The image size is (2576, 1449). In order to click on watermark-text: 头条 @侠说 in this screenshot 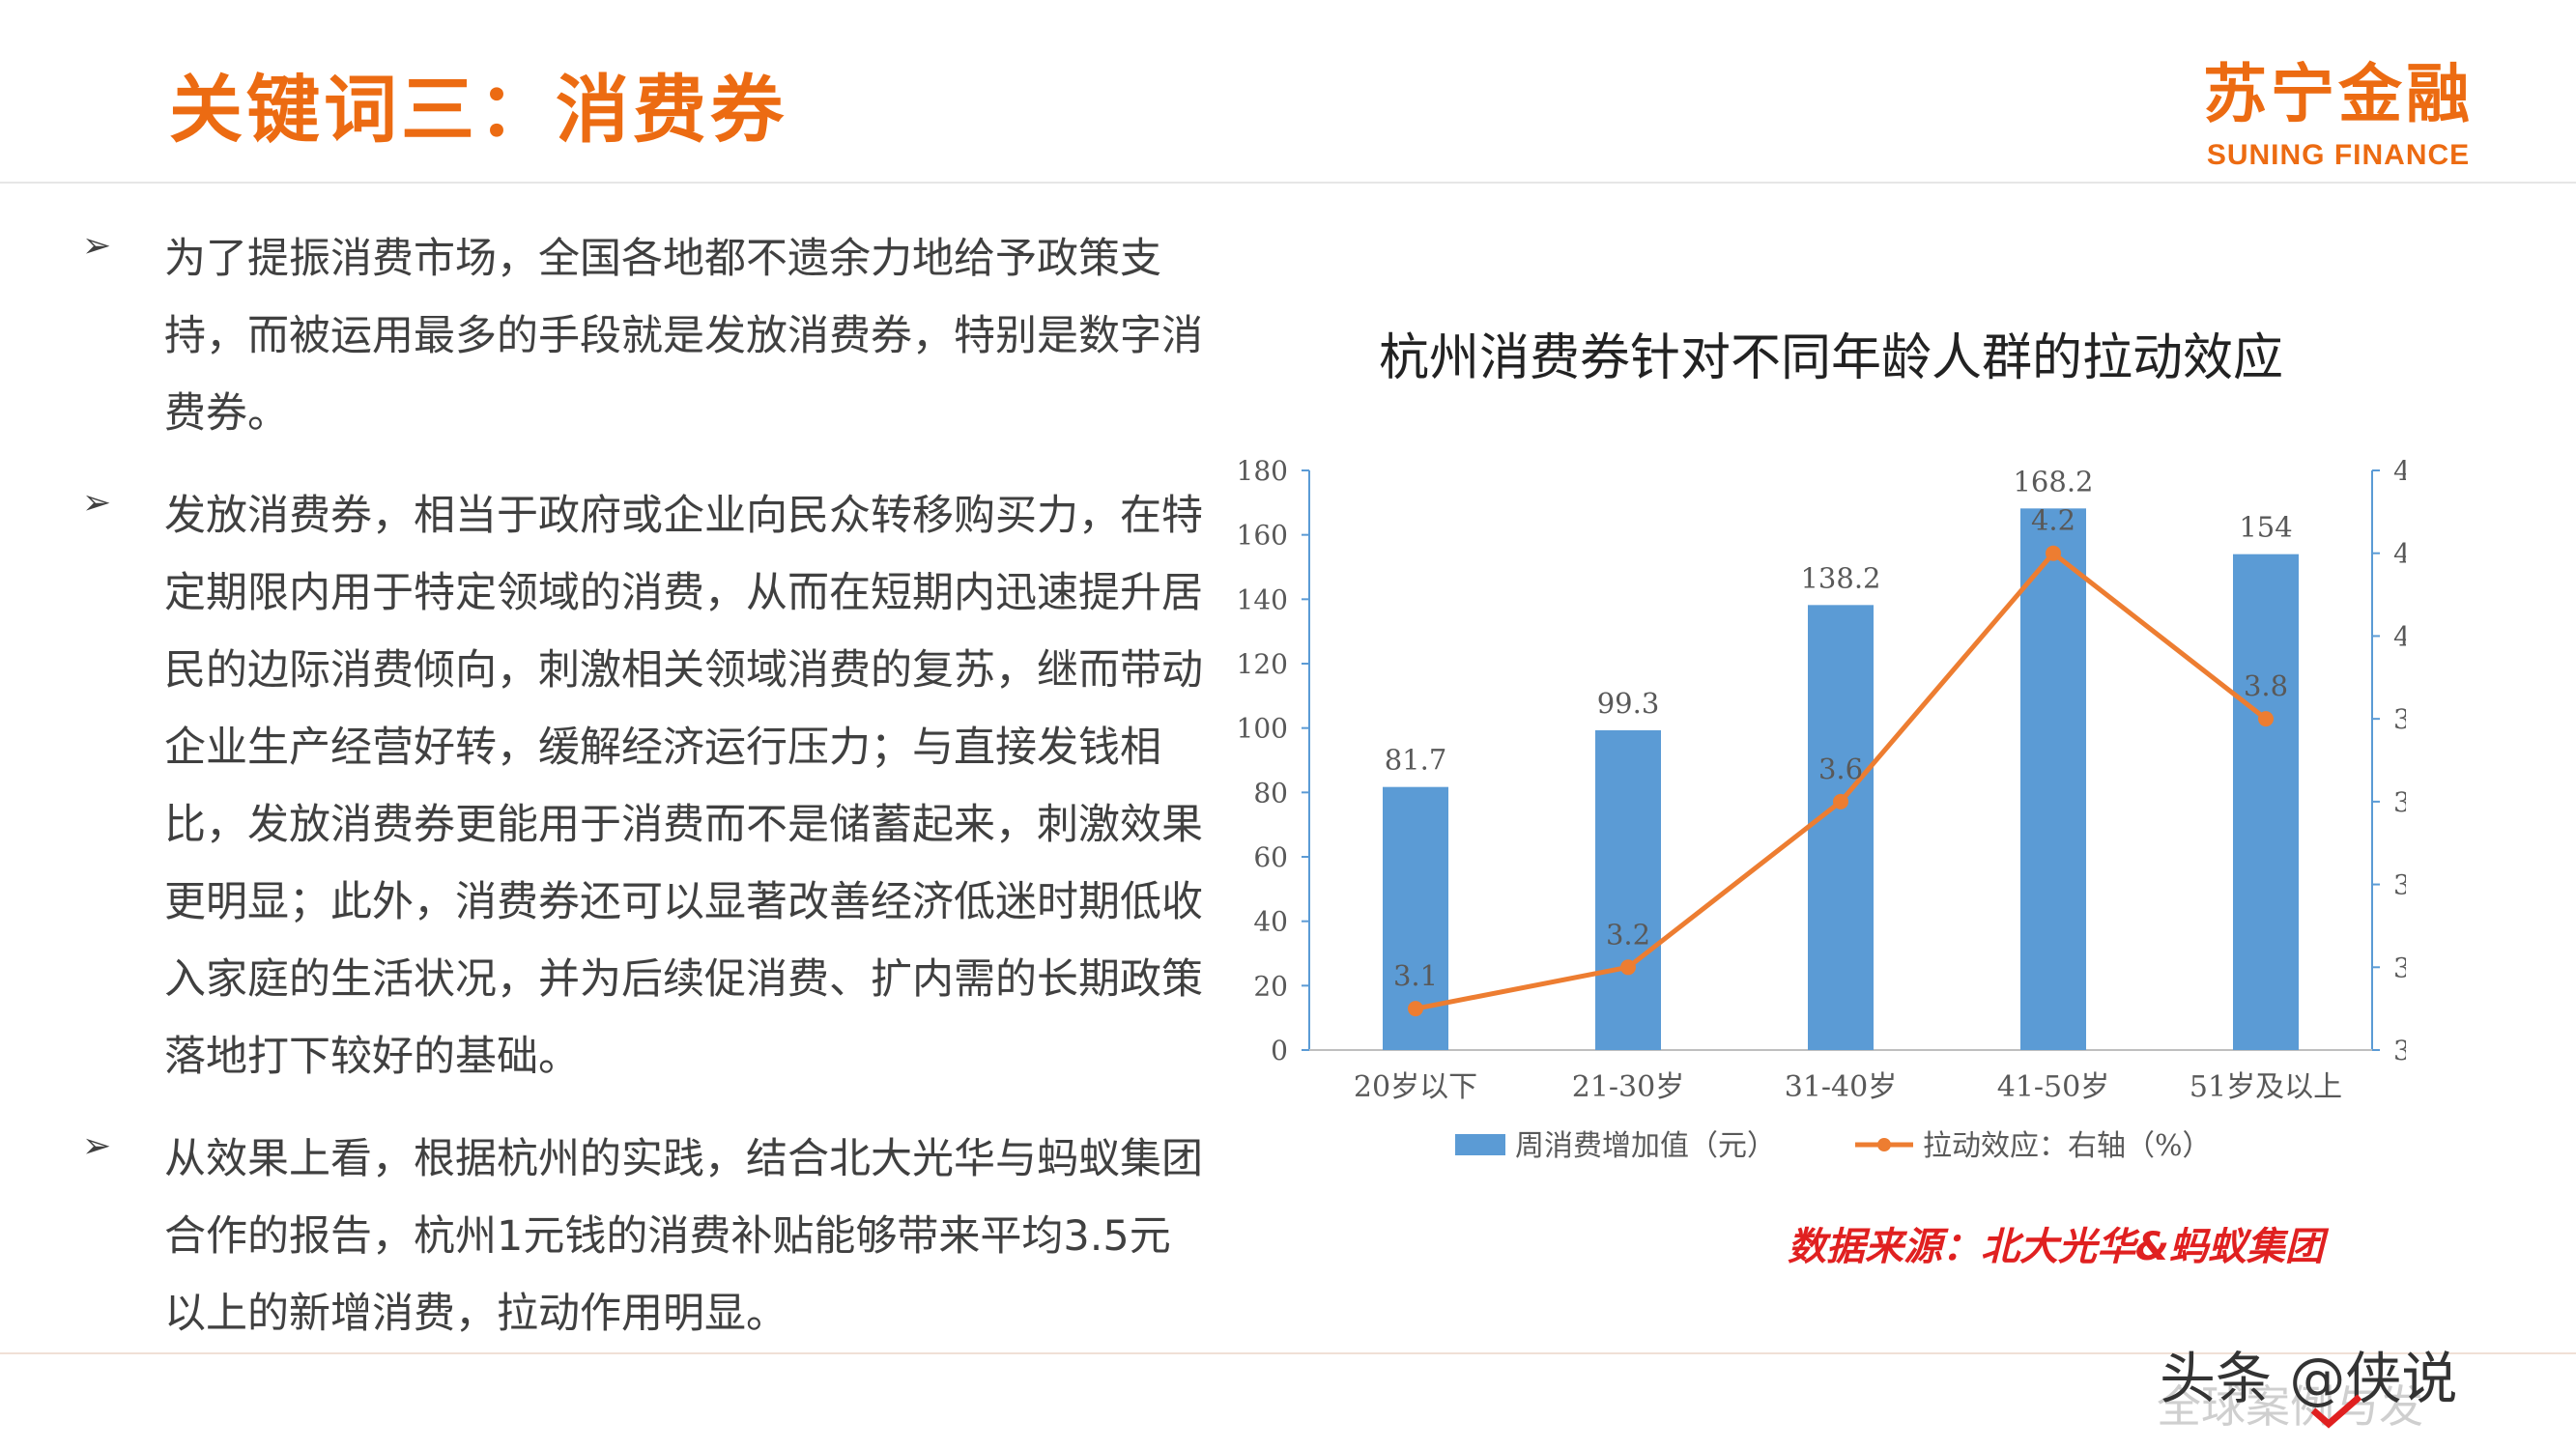, I will do `click(2309, 1378)`.